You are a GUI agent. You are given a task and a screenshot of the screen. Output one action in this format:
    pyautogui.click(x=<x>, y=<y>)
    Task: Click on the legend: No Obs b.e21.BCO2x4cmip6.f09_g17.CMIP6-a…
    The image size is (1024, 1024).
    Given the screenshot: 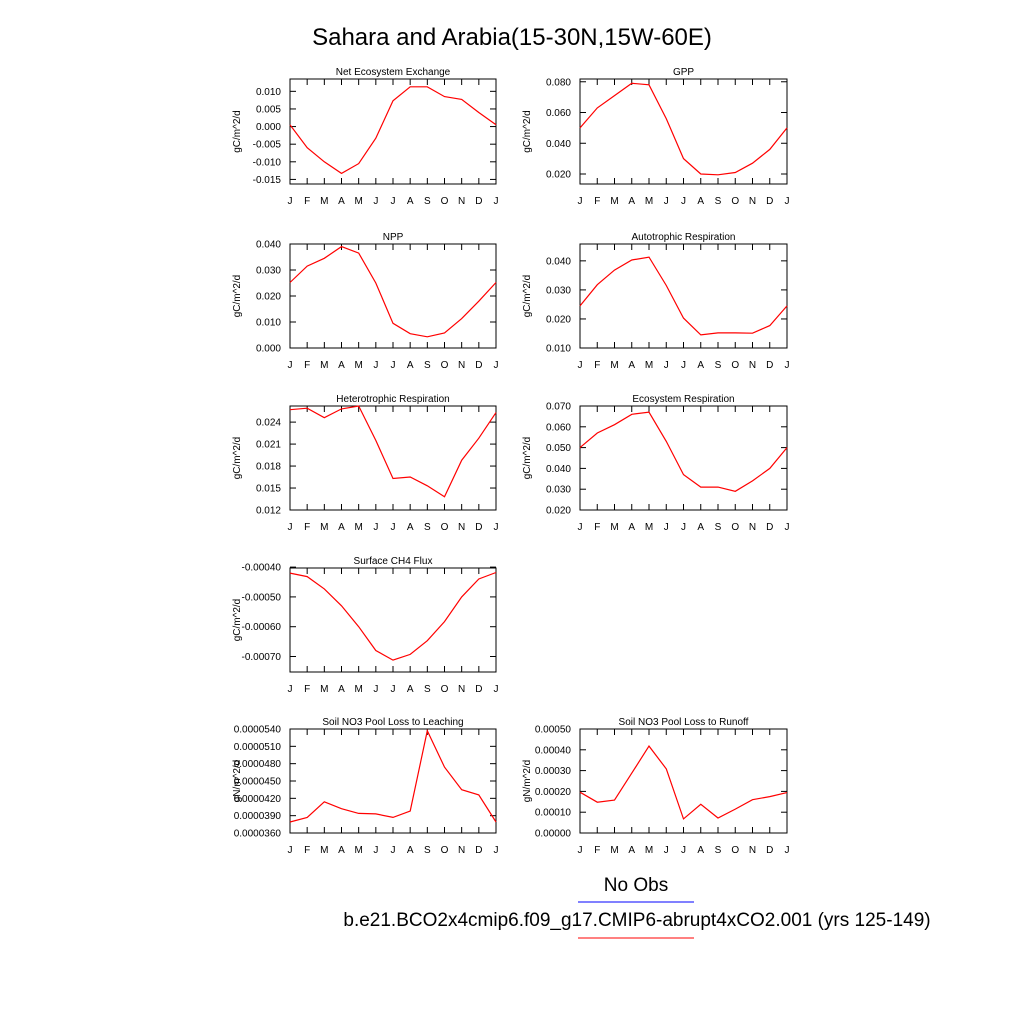 What is the action you would take?
    pyautogui.click(x=637, y=907)
    